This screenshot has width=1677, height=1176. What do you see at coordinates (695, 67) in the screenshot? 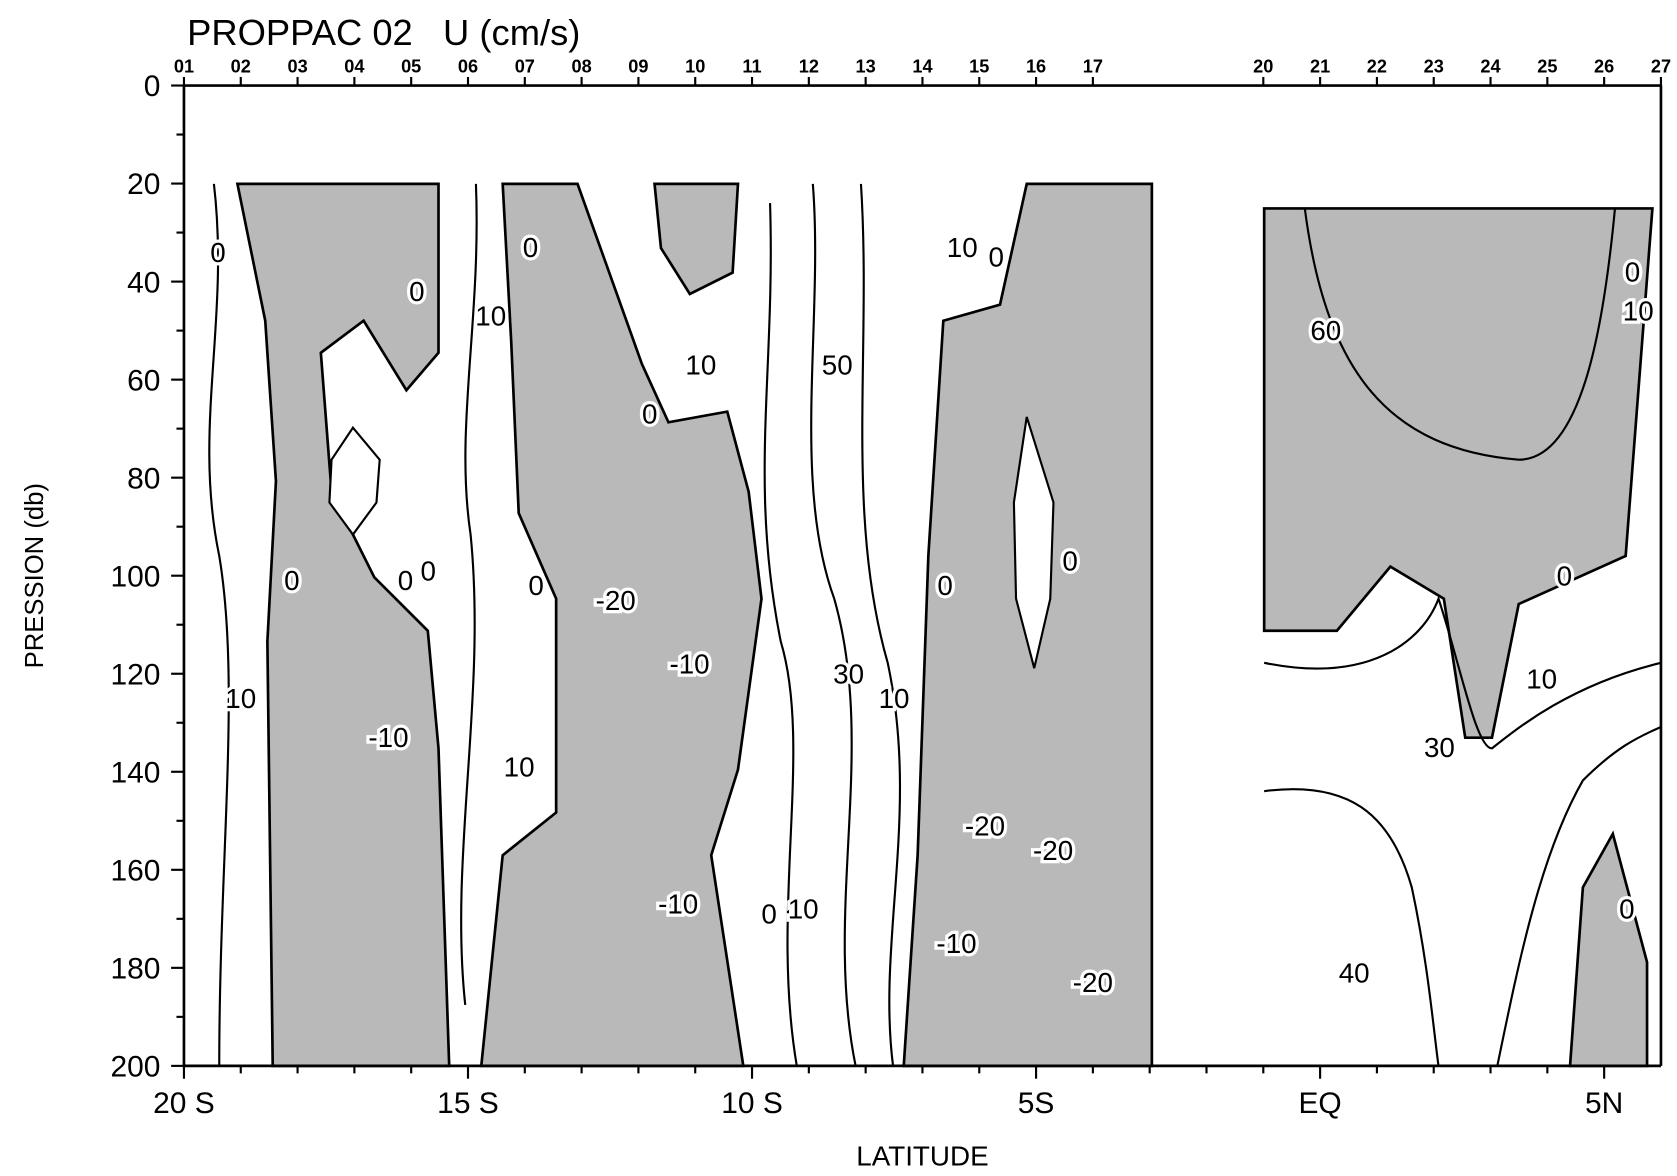
I see `station-label: 10` at bounding box center [695, 67].